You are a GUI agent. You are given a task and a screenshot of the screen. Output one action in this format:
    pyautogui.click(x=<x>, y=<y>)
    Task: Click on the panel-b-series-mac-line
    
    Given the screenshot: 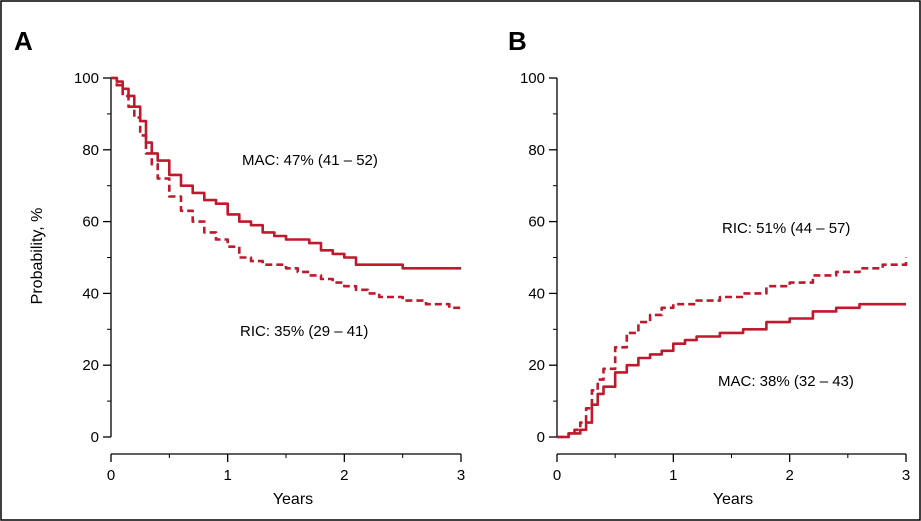 What is the action you would take?
    pyautogui.click(x=731, y=370)
    